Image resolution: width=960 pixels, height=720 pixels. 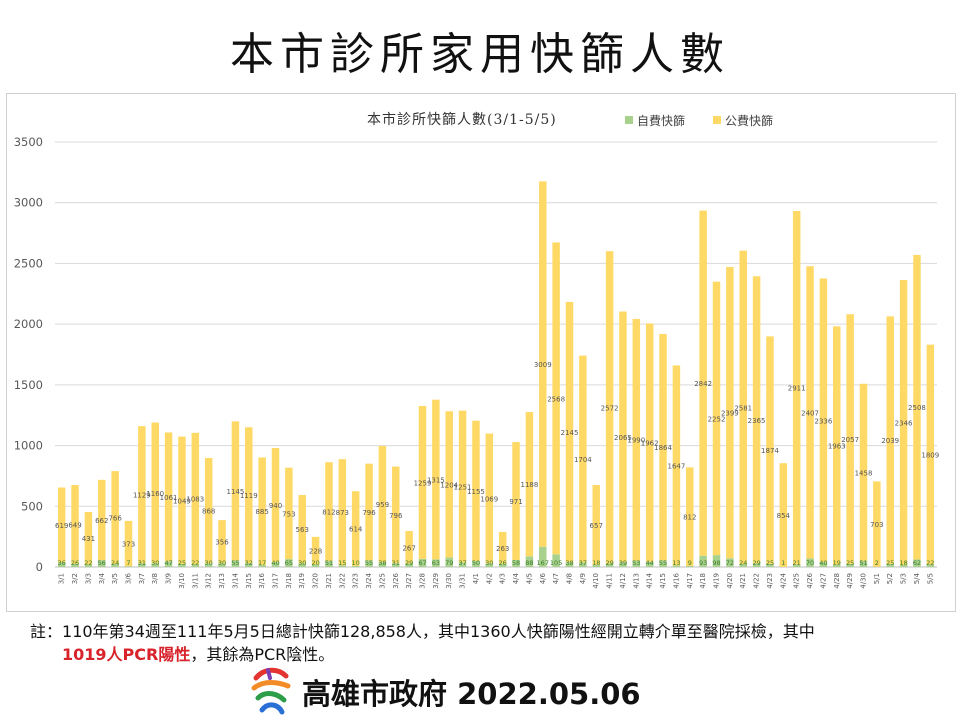 What do you see at coordinates (128, 563) in the screenshot?
I see `data-label-self-pay: 7` at bounding box center [128, 563].